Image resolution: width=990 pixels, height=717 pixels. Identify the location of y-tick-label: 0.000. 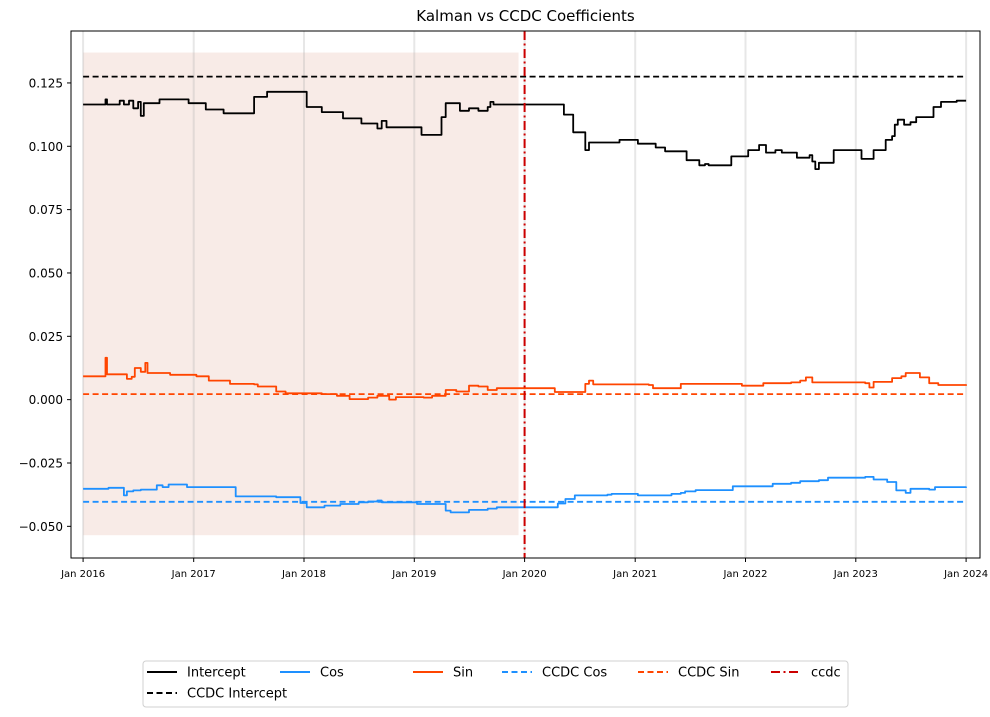
(46, 400).